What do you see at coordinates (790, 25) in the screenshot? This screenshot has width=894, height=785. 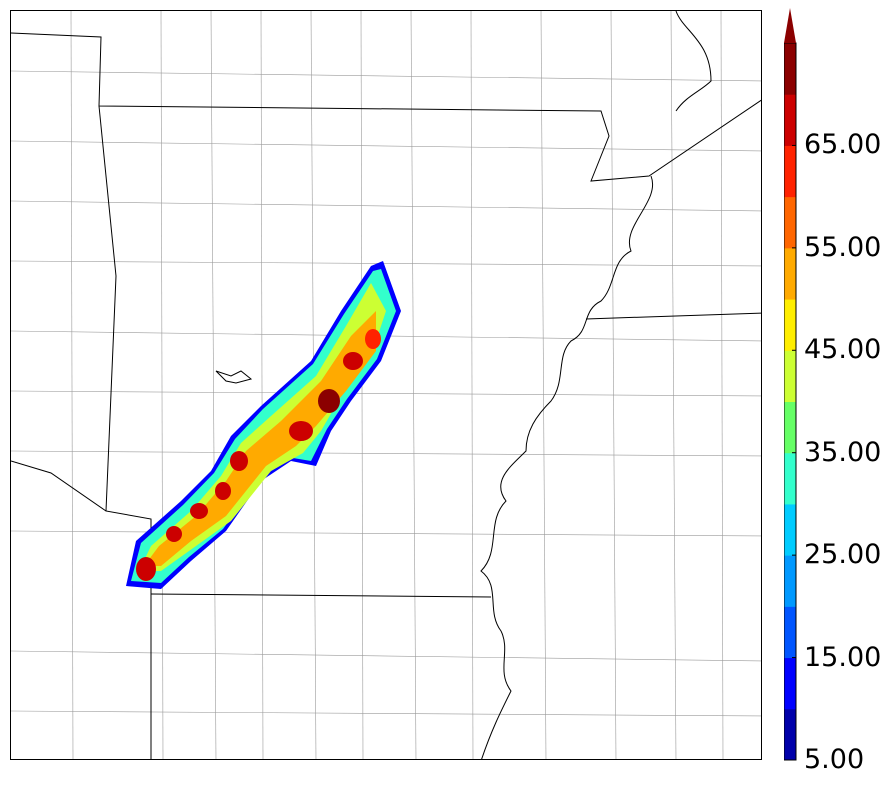 I see `colorbar-extend-arrow` at bounding box center [790, 25].